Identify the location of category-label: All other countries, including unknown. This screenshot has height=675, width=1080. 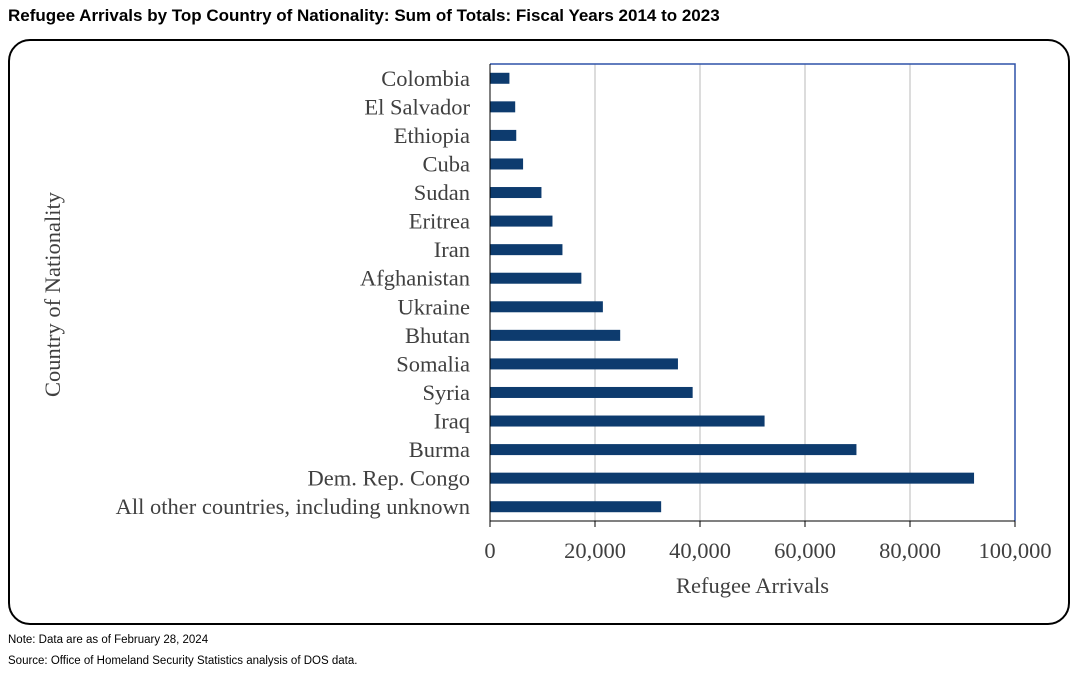
(293, 506).